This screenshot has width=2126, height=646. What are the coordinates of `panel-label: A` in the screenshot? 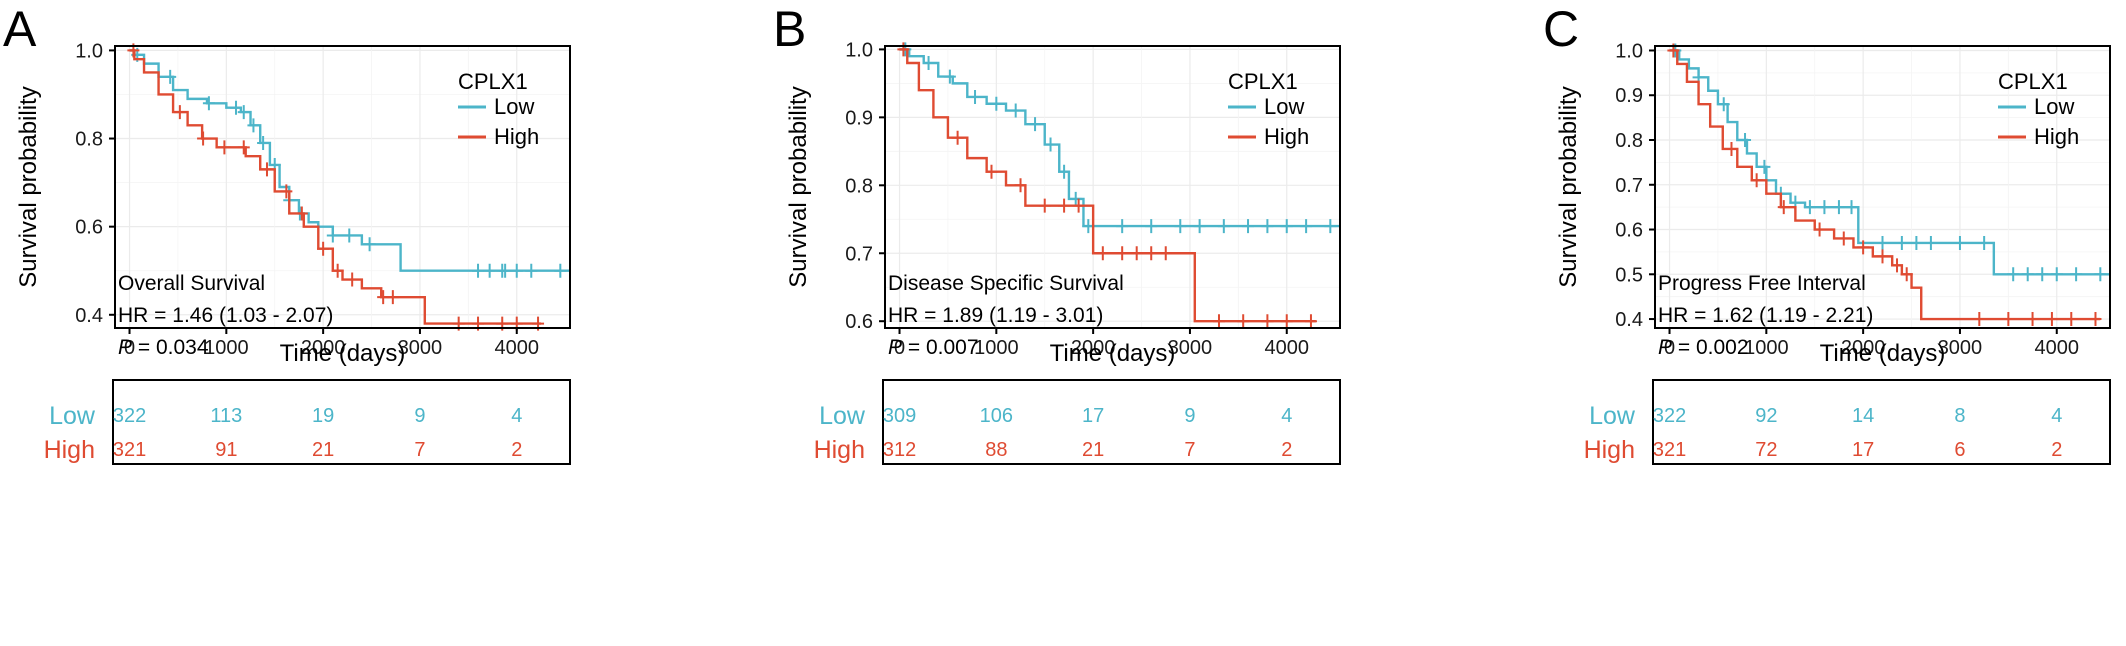 It's located at (20, 29).